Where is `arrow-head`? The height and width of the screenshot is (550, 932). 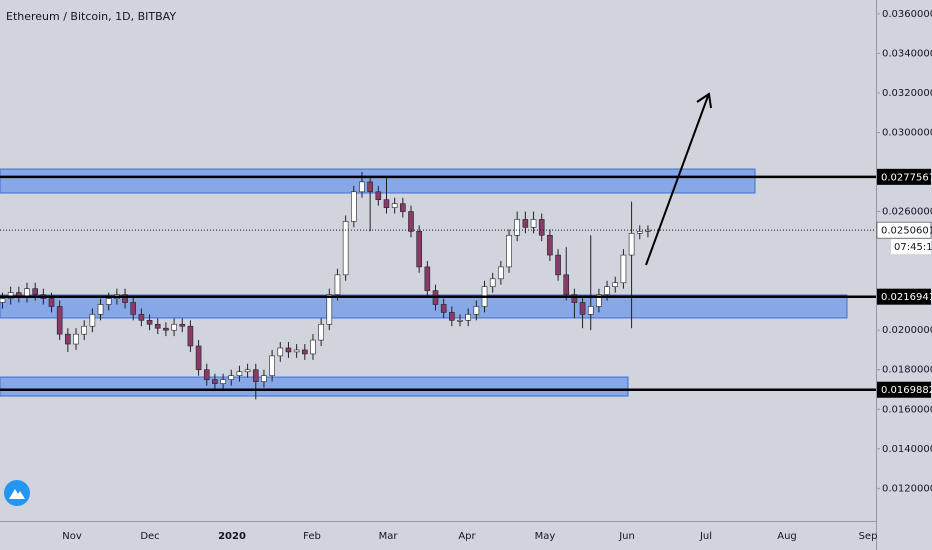
arrow-head is located at coordinates (704, 100).